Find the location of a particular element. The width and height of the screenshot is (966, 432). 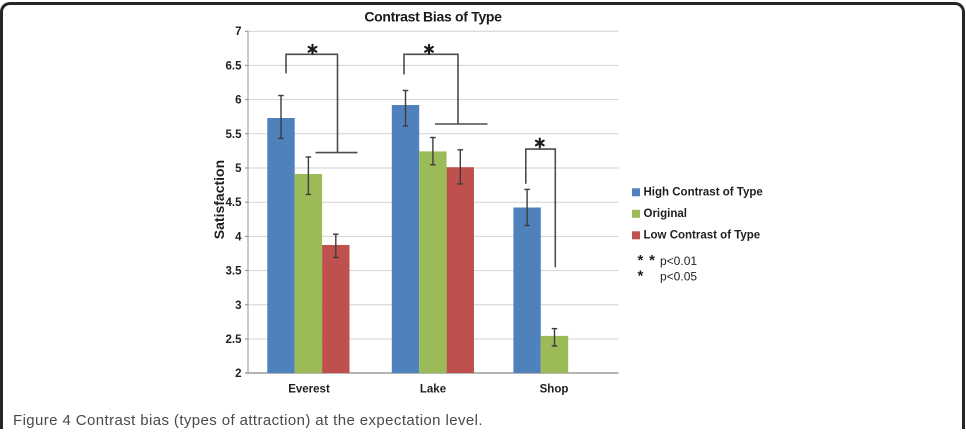

svg-text: Satisfaction is located at coordinates (219, 199).